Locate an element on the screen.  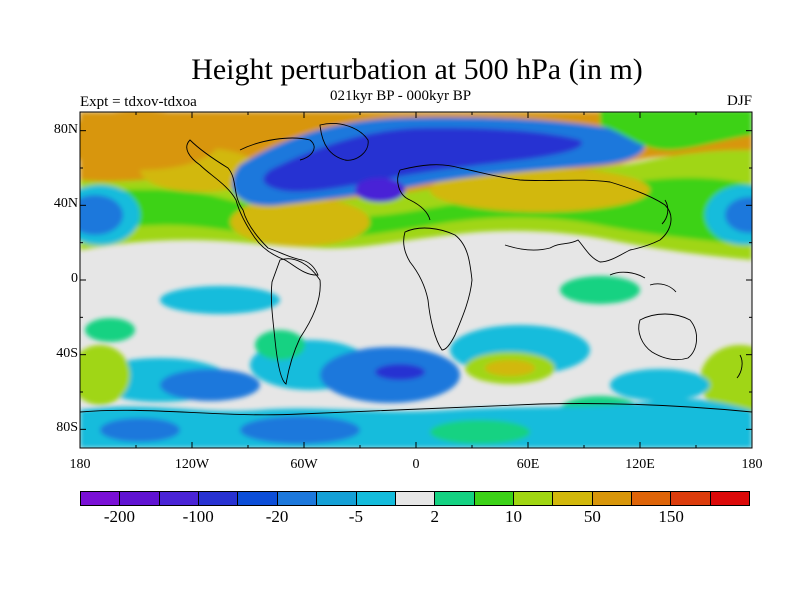
colorbar-label: 150 is located at coordinates (671, 516).